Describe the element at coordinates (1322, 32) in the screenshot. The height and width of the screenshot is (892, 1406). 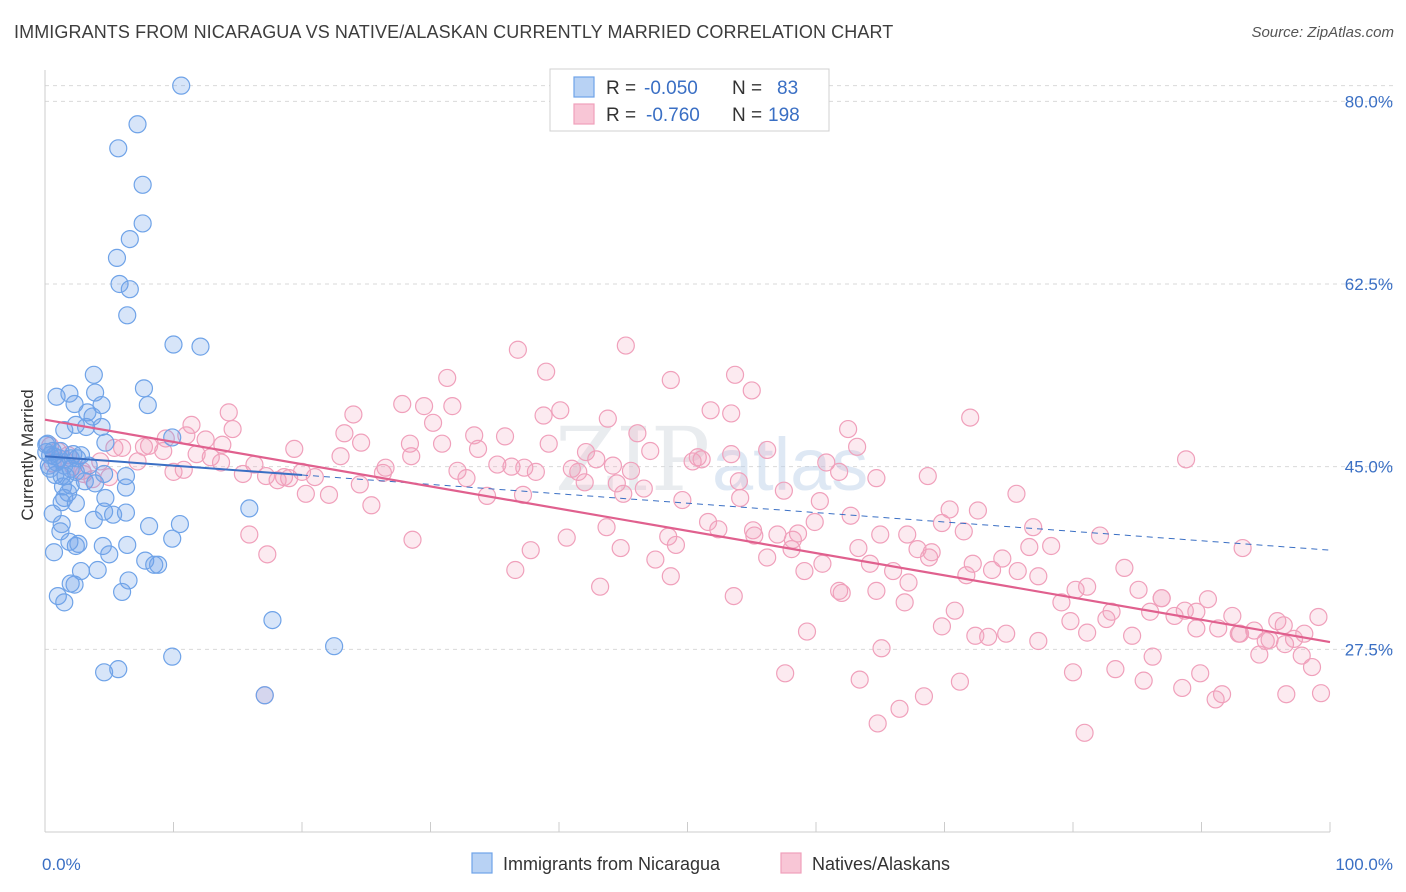
I see `chart-source: Source: ZipAtlas.com` at that location.